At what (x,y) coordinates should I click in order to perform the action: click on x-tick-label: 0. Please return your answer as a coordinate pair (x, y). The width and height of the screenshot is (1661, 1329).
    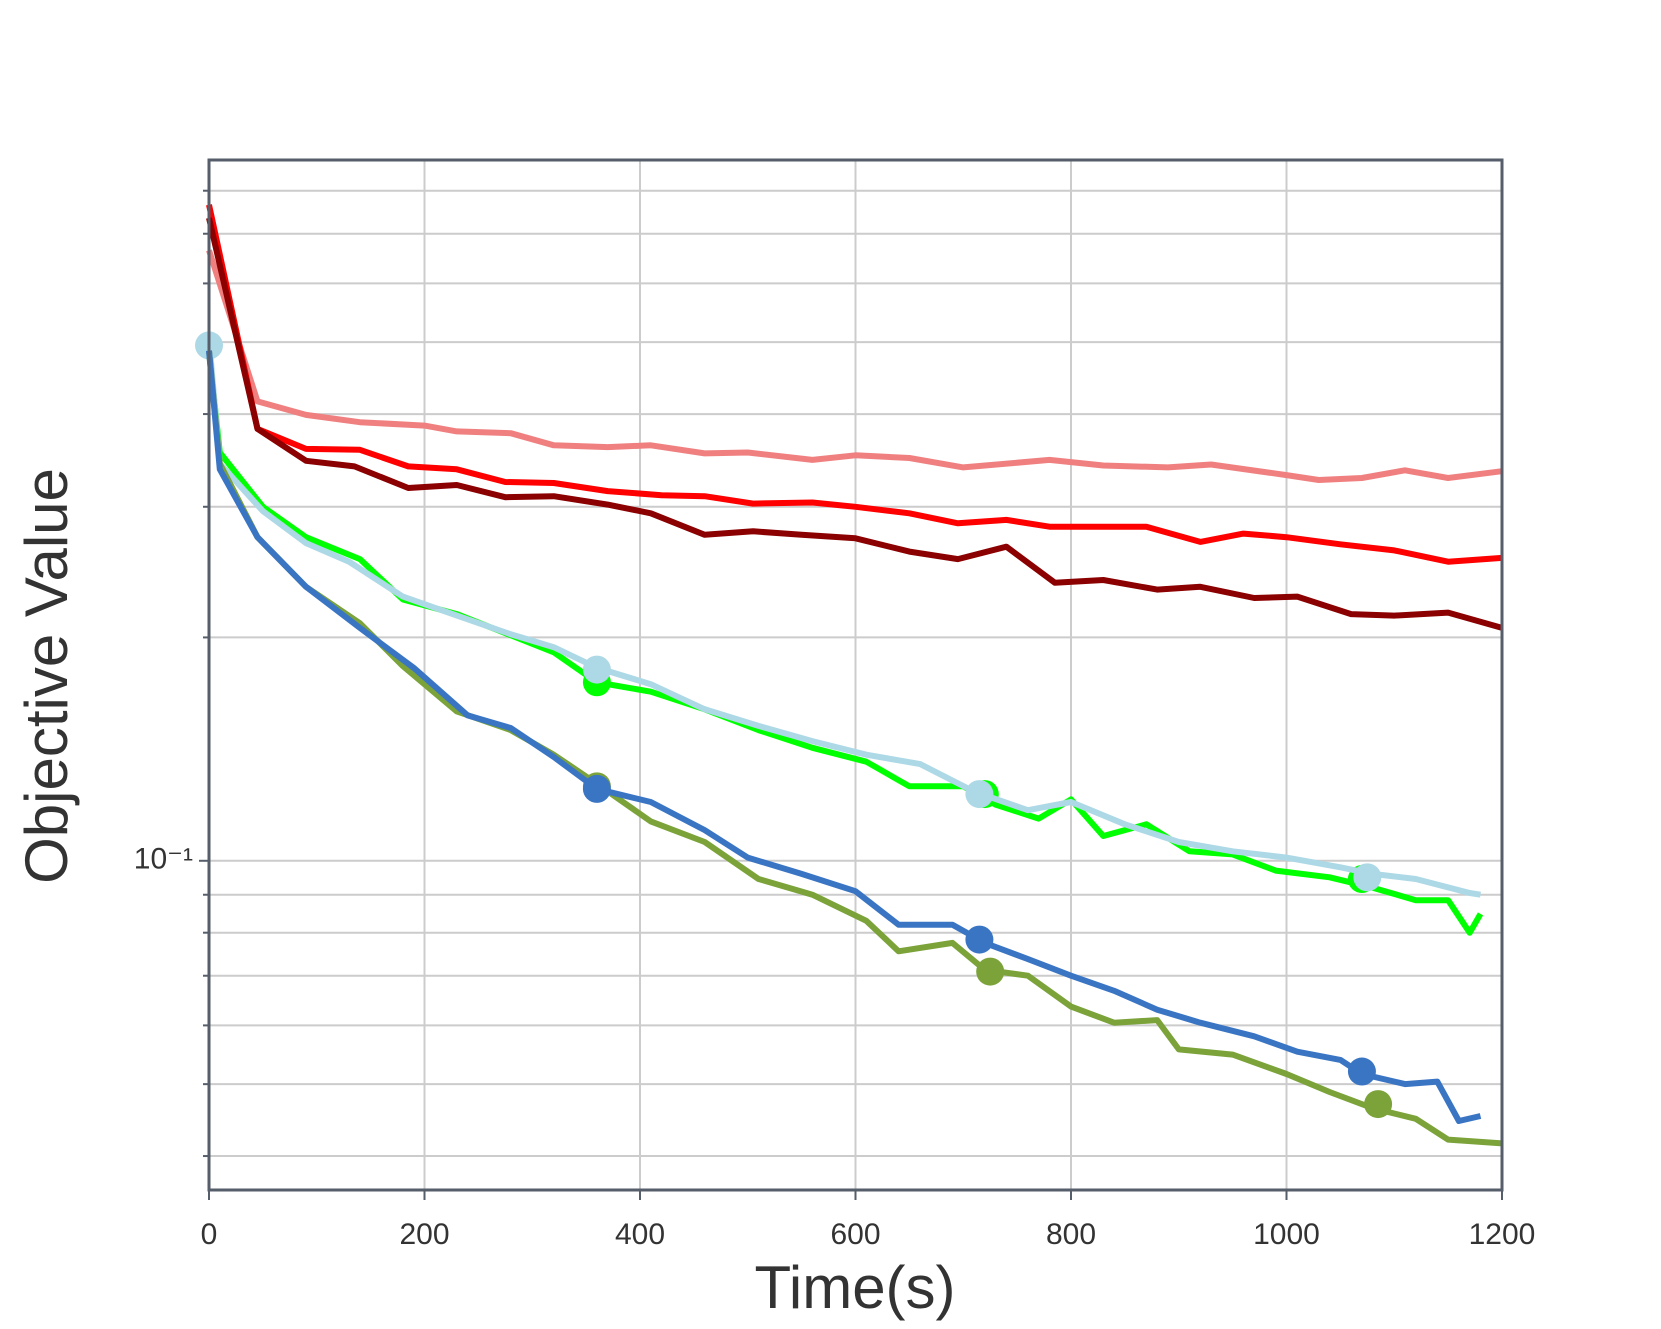
    Looking at the image, I should click on (209, 1234).